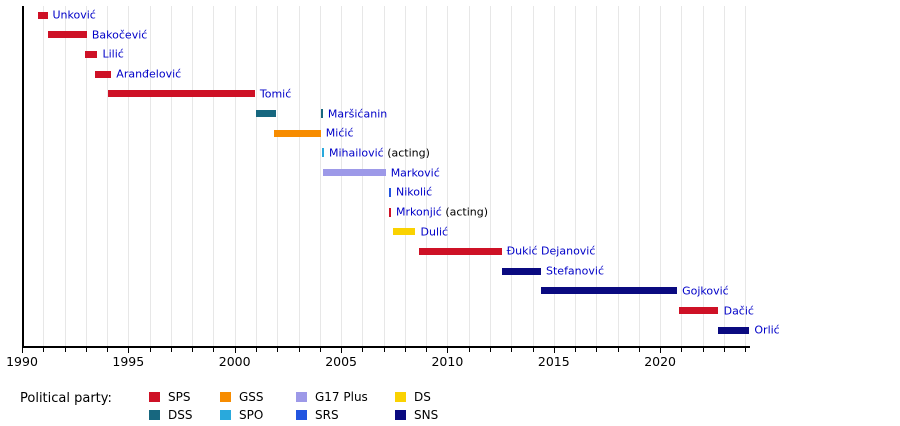  I want to click on term-bar-mićić, so click(297, 133).